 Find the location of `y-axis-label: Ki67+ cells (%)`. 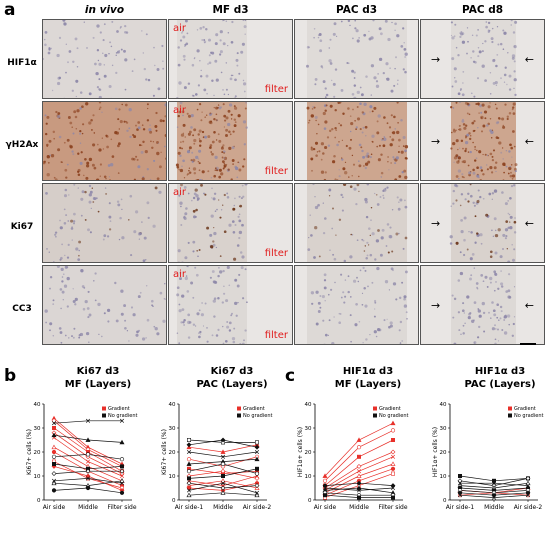

y-axis-label: Ki67+ cells (%) is located at coordinates (164, 452).